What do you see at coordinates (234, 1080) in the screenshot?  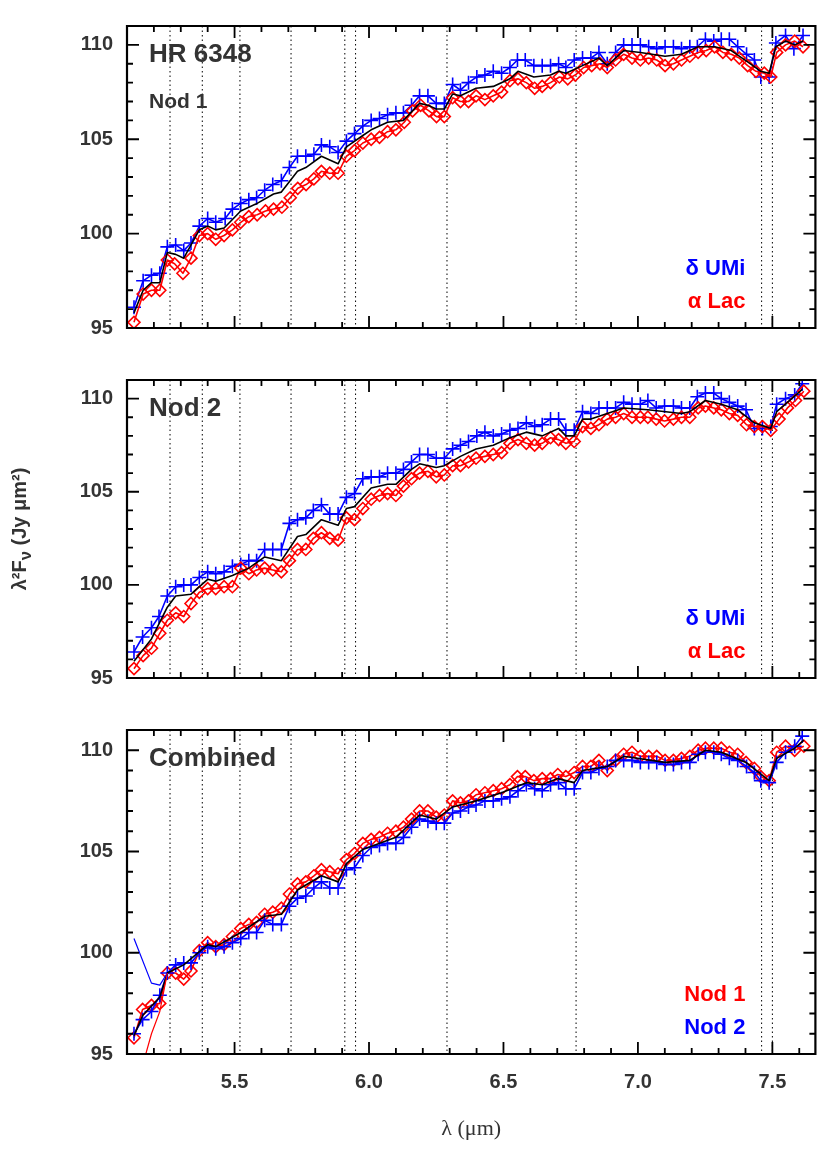 I see `x-tick-label: 5.5` at bounding box center [234, 1080].